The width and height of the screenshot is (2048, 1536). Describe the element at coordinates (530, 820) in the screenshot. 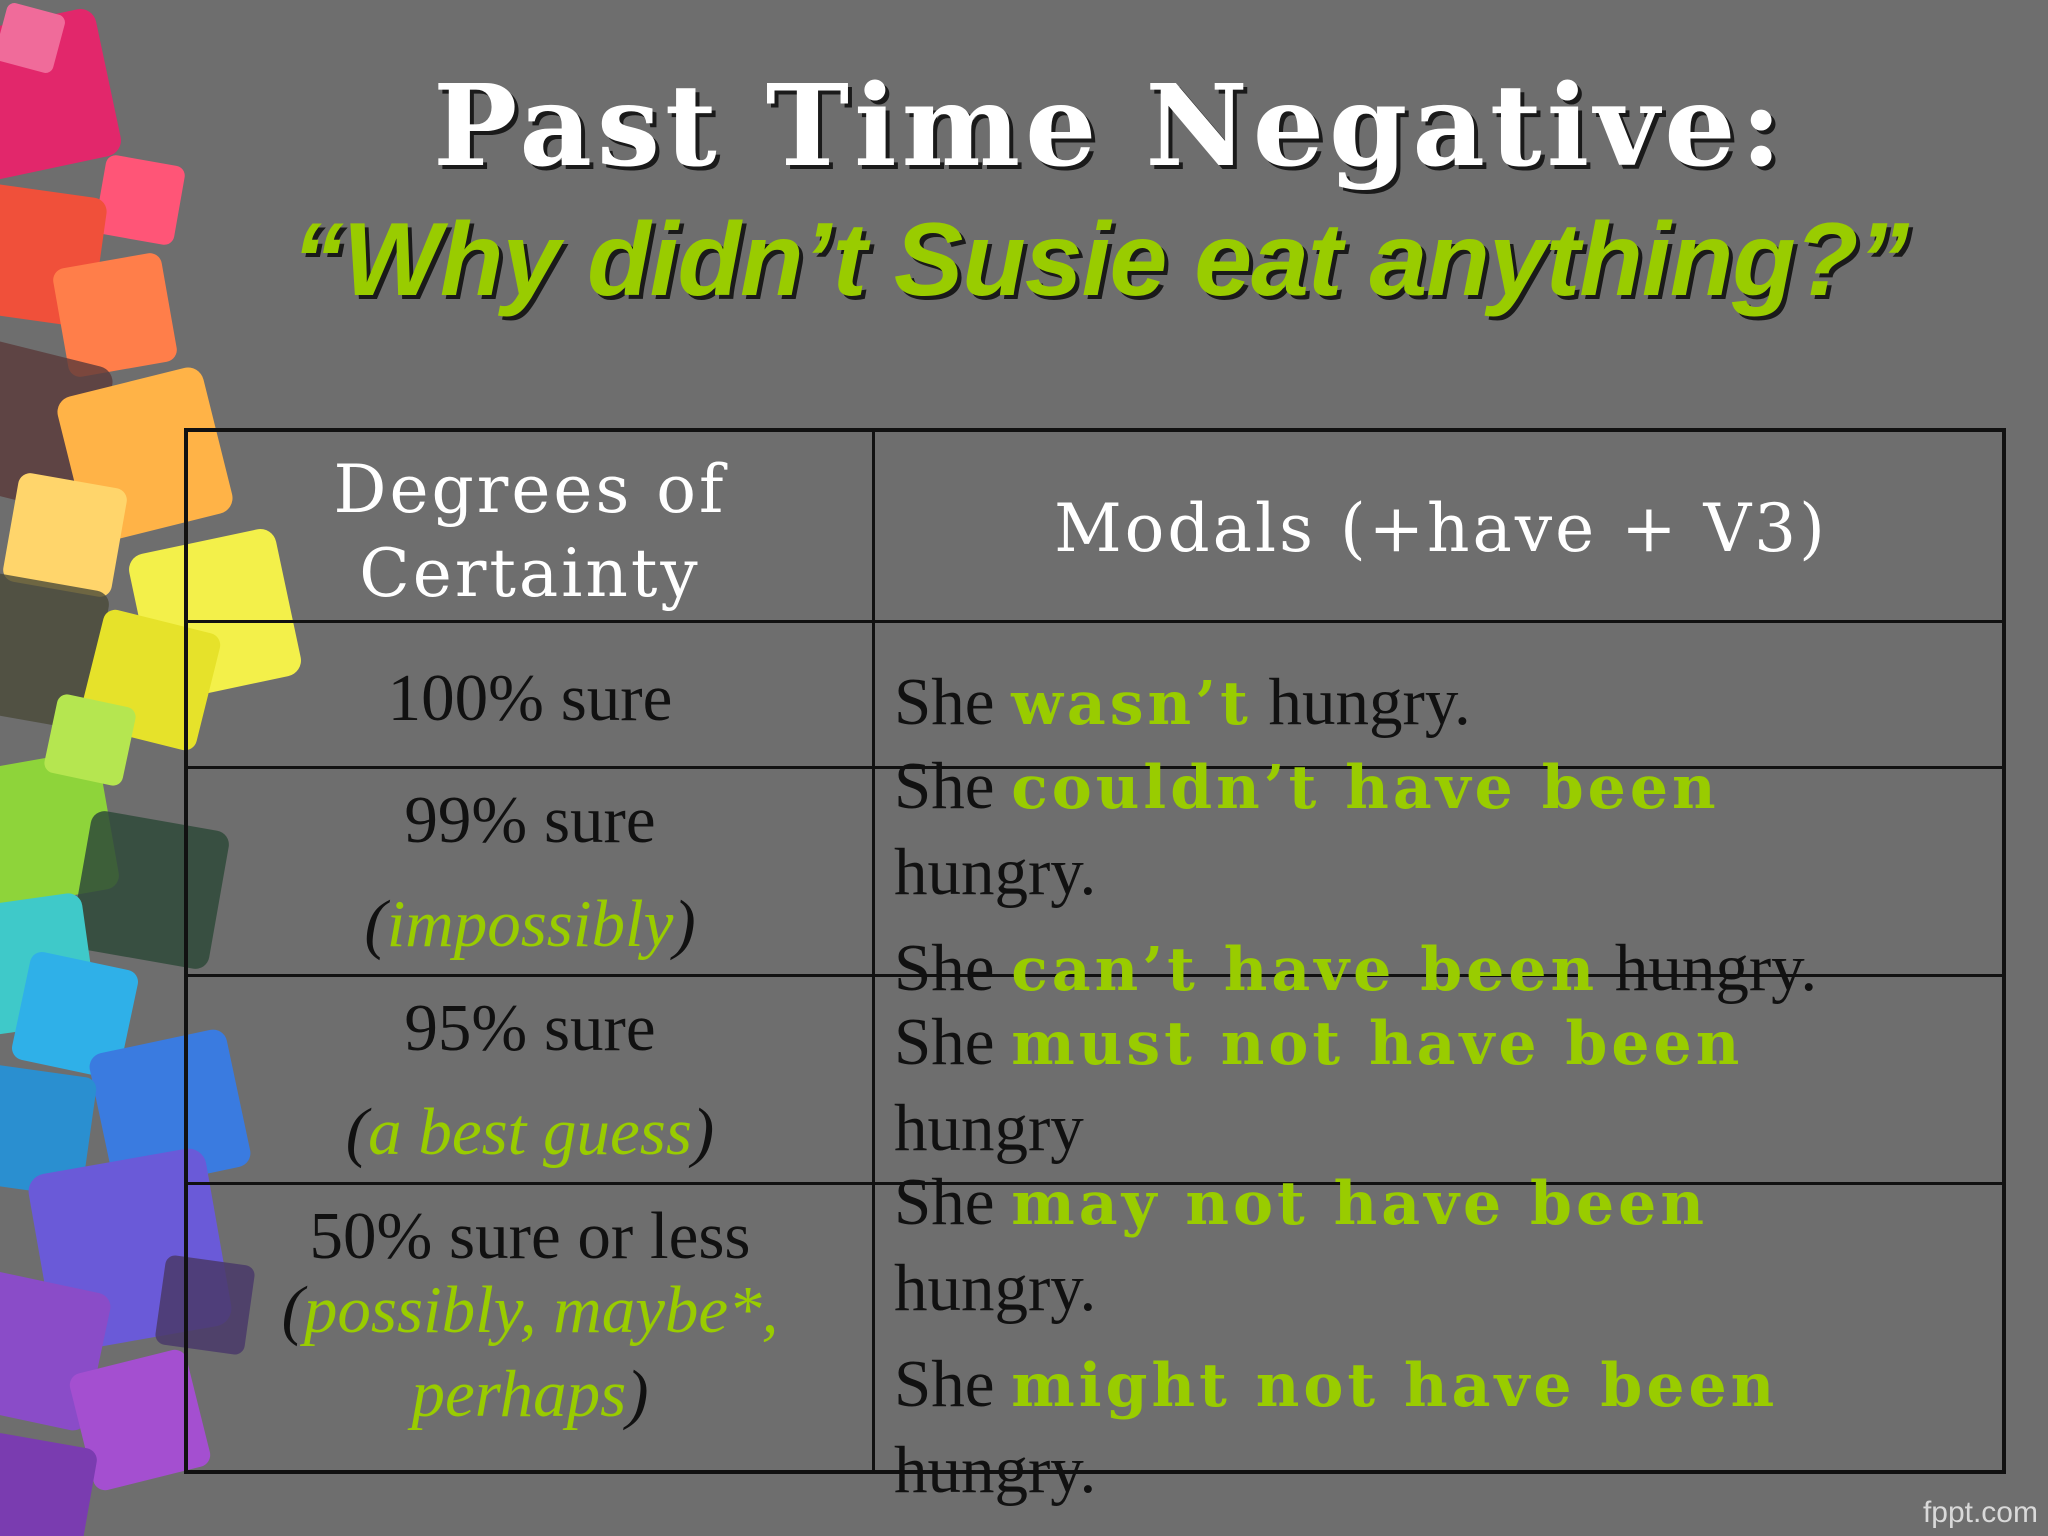

I see `degree-label-99: 99% sure` at that location.